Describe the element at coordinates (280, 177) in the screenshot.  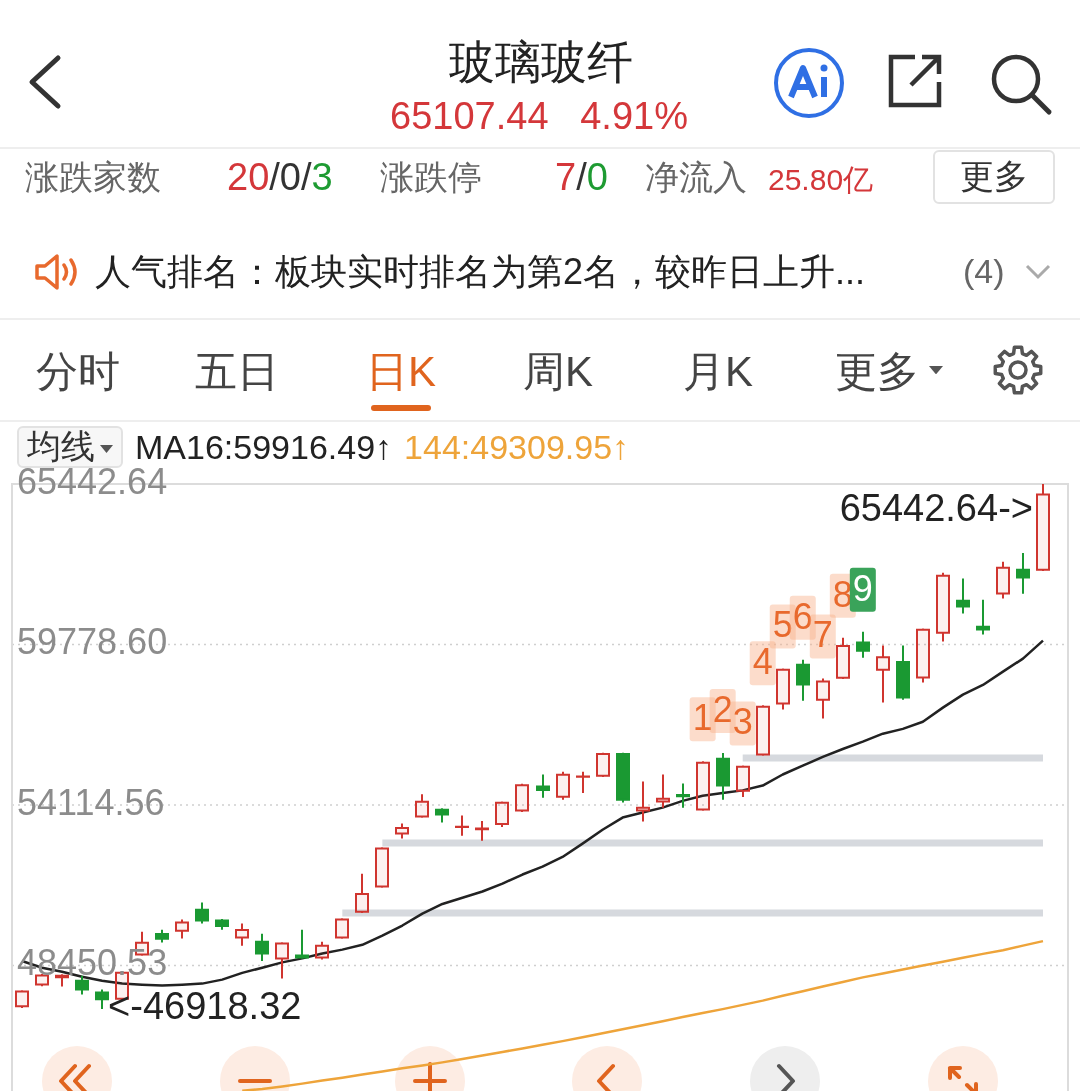
I see `text: 20/0/3` at that location.